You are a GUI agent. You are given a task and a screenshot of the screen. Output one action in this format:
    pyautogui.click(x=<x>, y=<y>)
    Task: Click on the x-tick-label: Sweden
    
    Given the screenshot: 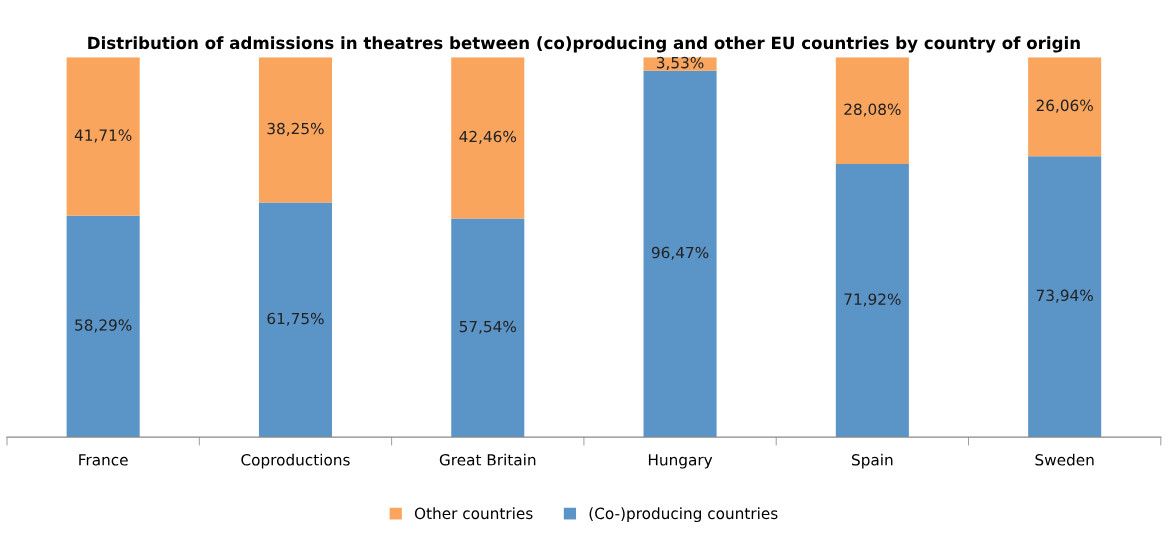 What is the action you would take?
    pyautogui.click(x=1064, y=459)
    